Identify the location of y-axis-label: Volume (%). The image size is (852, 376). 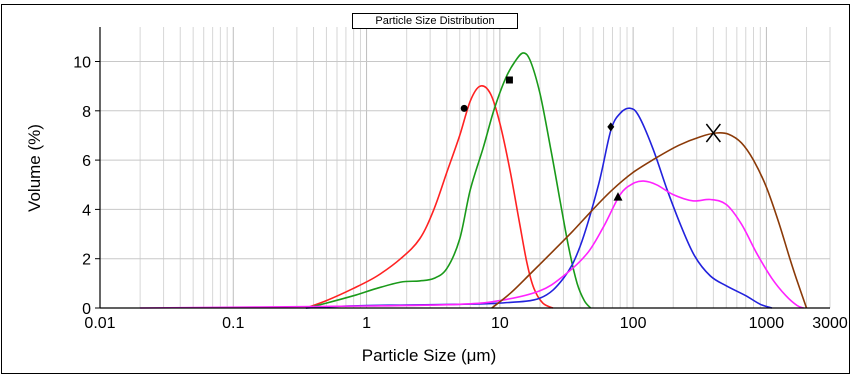
(34, 168).